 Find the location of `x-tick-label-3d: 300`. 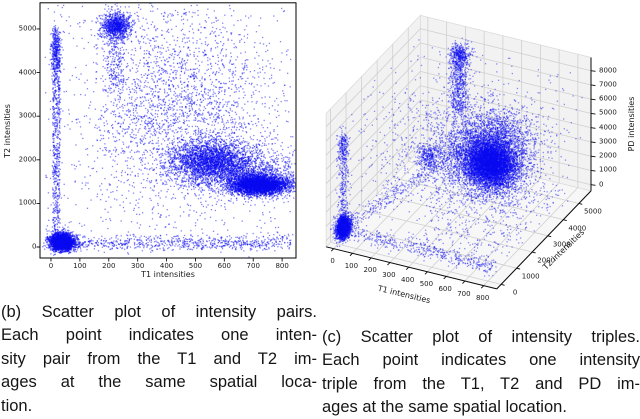

x-tick-label-3d: 300 is located at coordinates (389, 275).